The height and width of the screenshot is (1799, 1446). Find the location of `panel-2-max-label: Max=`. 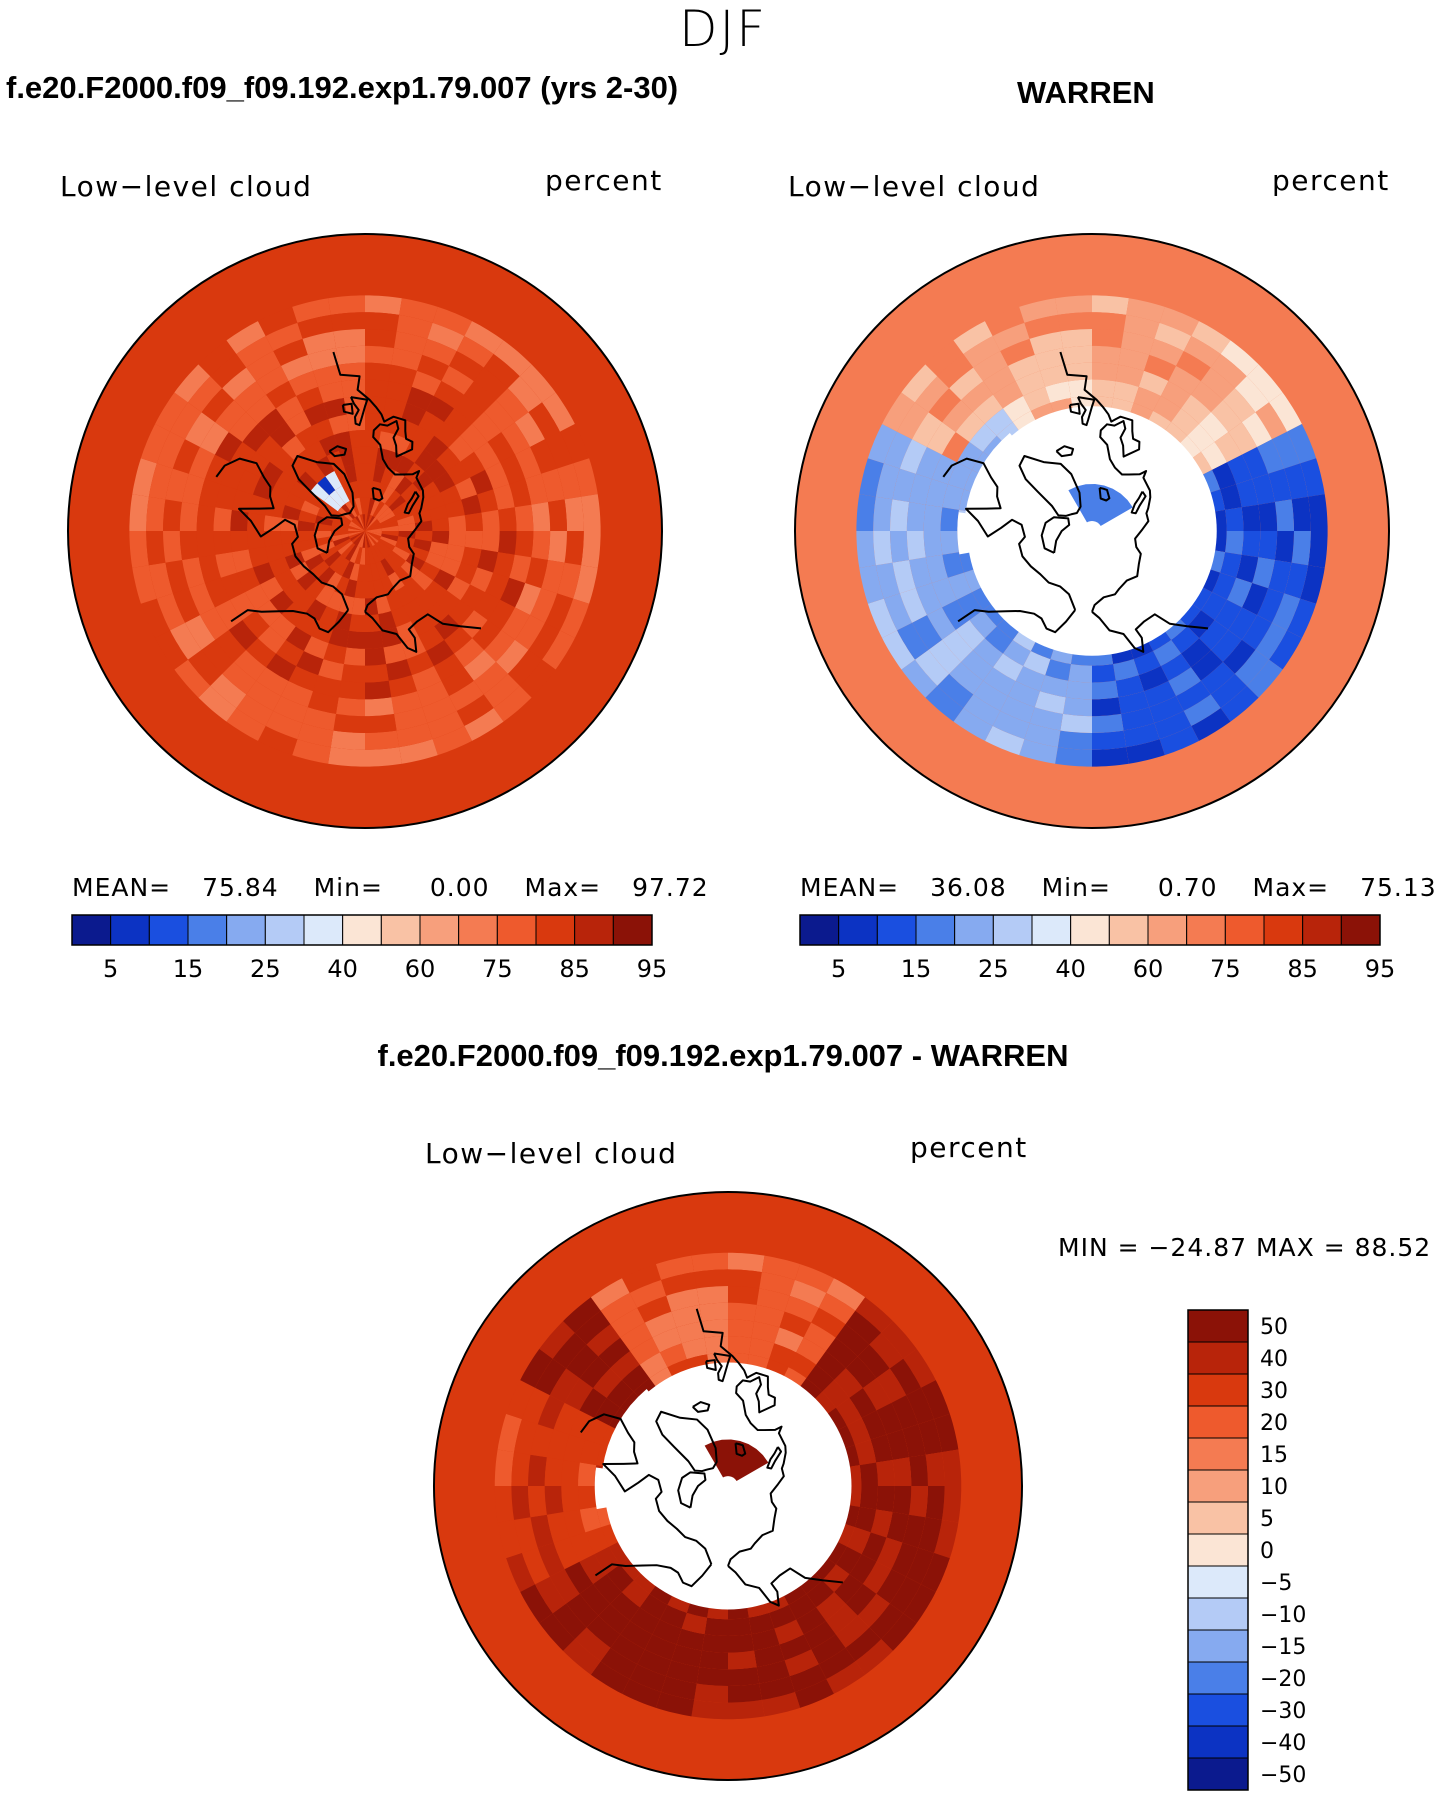

panel-2-max-label: Max= is located at coordinates (1291, 887).